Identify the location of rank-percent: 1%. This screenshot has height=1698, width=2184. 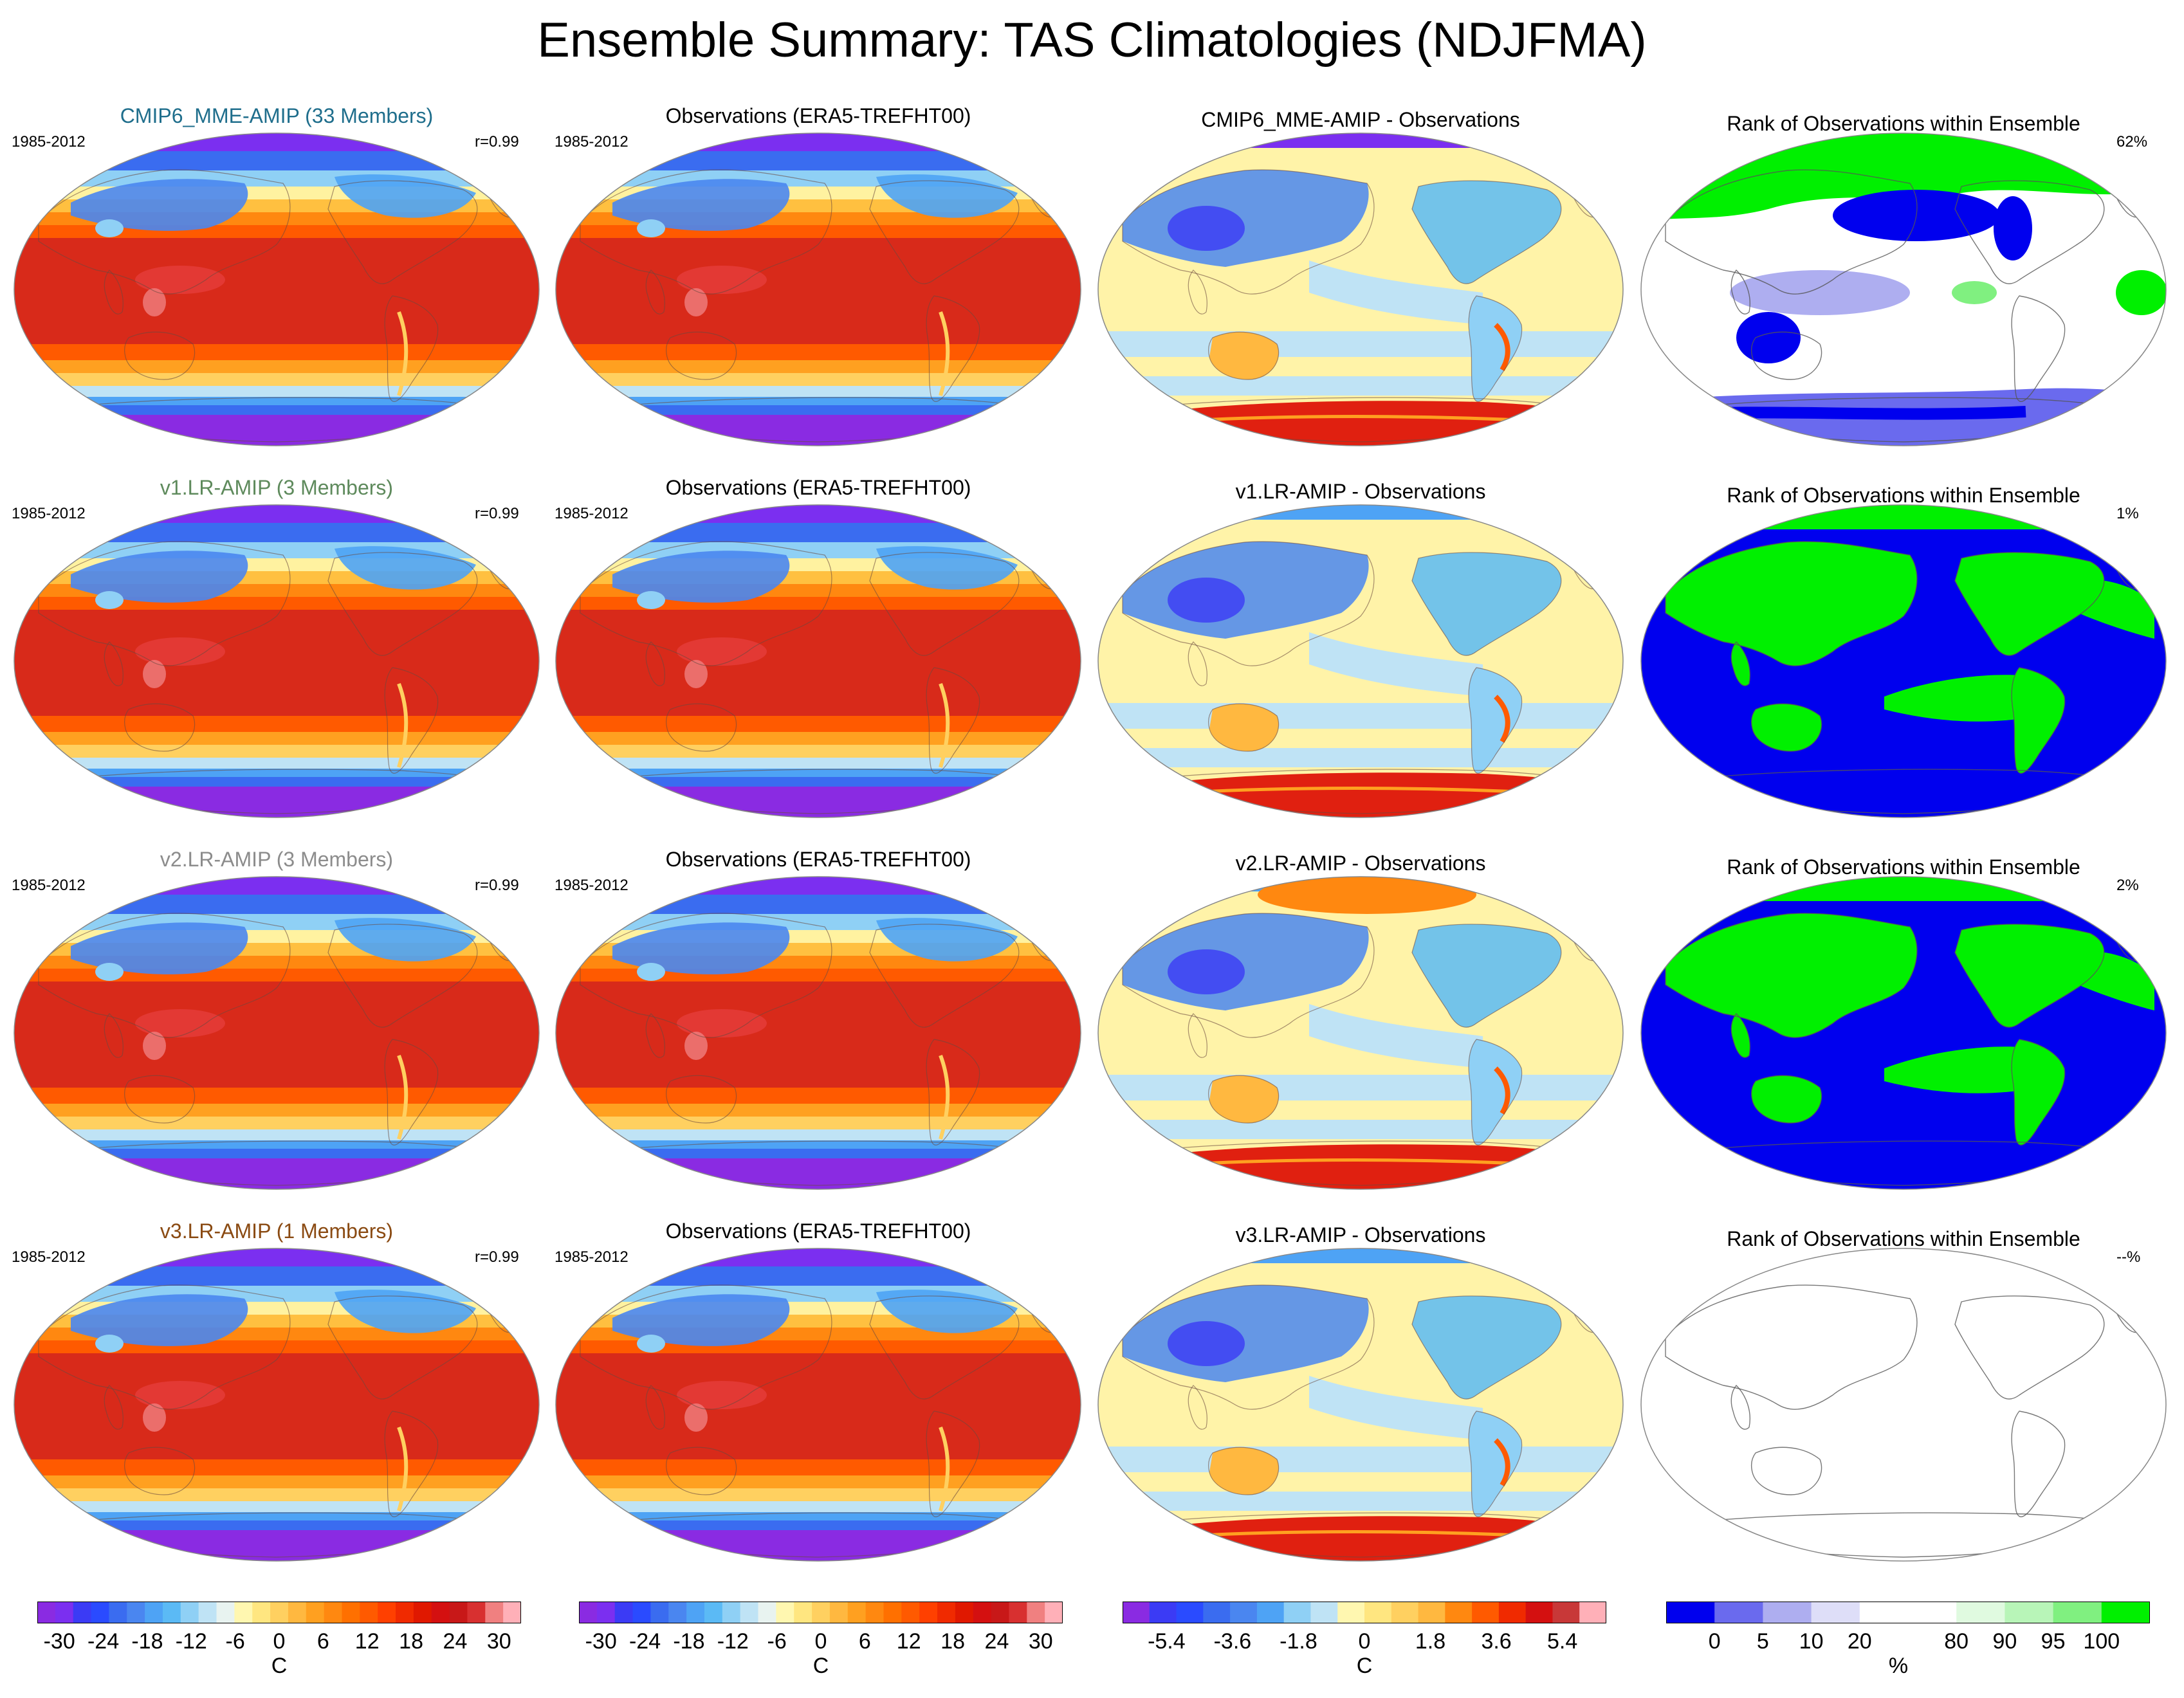
(2128, 513).